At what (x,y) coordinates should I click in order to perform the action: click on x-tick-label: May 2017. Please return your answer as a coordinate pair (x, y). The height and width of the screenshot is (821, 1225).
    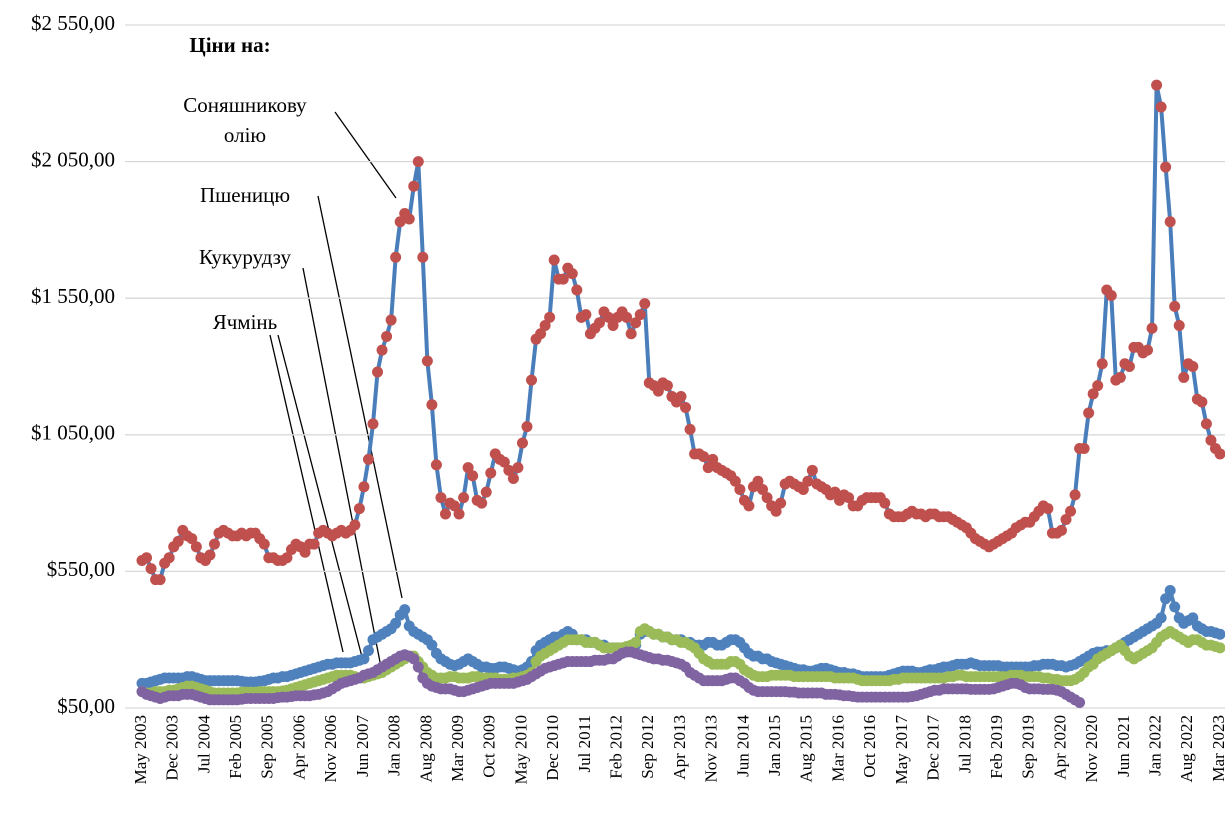
    Looking at the image, I should click on (901, 750).